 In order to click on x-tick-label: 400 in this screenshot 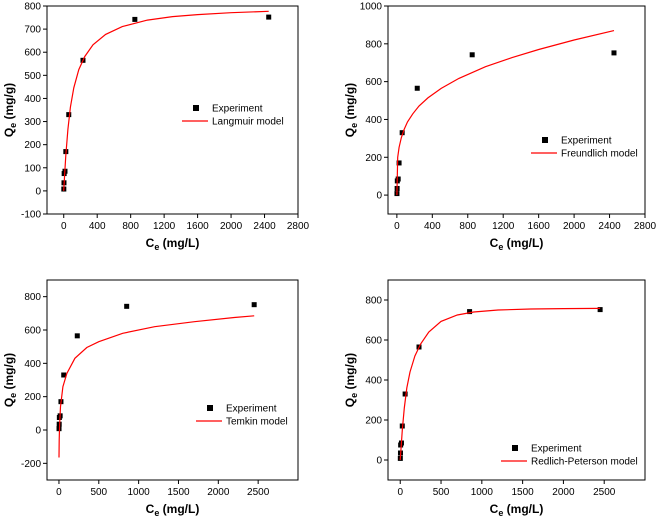, I will do `click(97, 226)`.